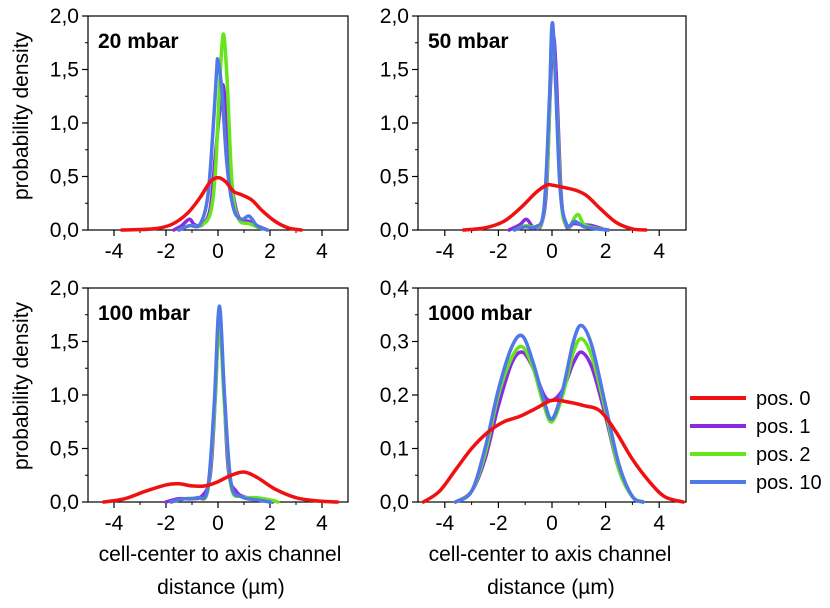 This screenshot has height=608, width=830. Describe the element at coordinates (756, 441) in the screenshot. I see `legend: pos. 0 pos. 1 pos. 2 pos. 10` at that location.